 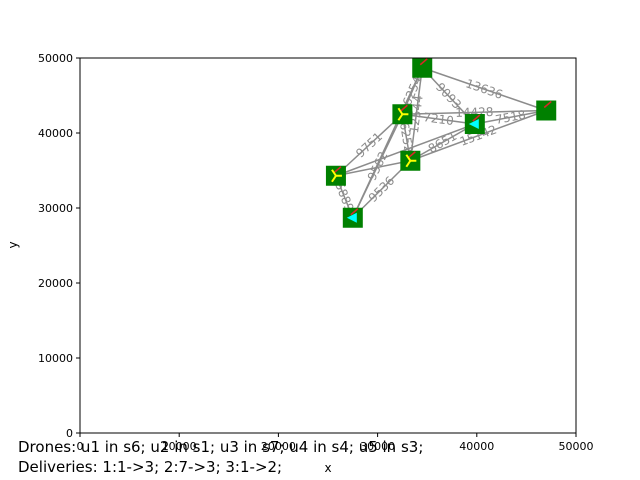 I want to click on x-axis-ticks: 0 10000 20000 30000 40000 50000, so click(x=335, y=443).